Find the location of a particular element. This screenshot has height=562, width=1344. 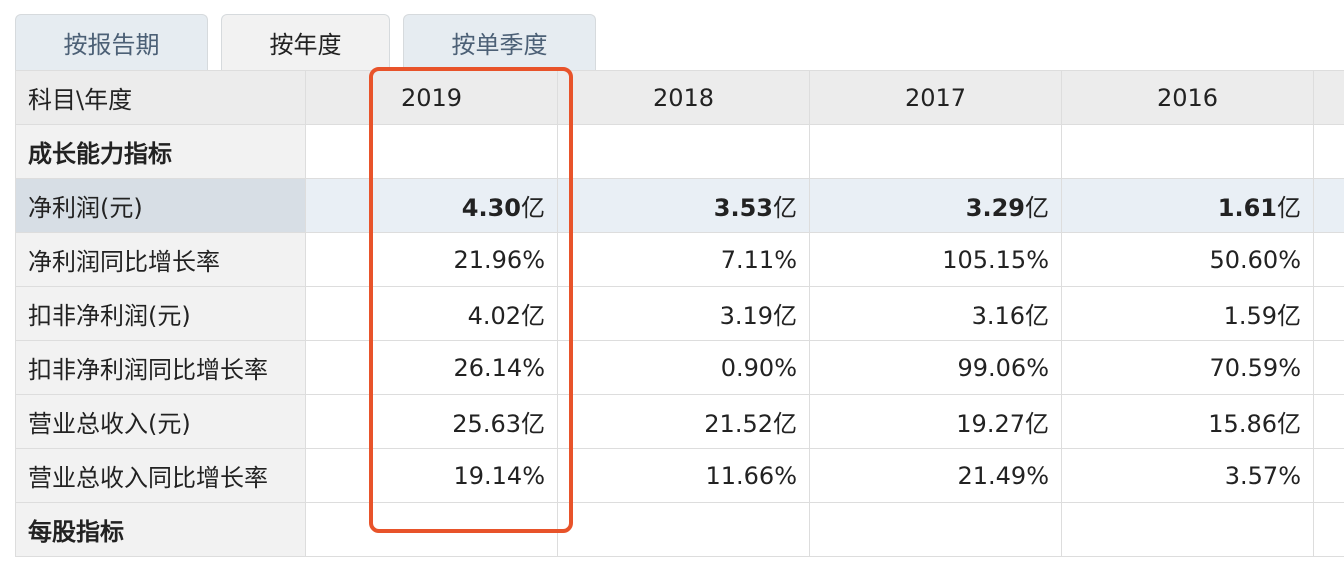

table-row: 成长能力指标 is located at coordinates (679, 151).